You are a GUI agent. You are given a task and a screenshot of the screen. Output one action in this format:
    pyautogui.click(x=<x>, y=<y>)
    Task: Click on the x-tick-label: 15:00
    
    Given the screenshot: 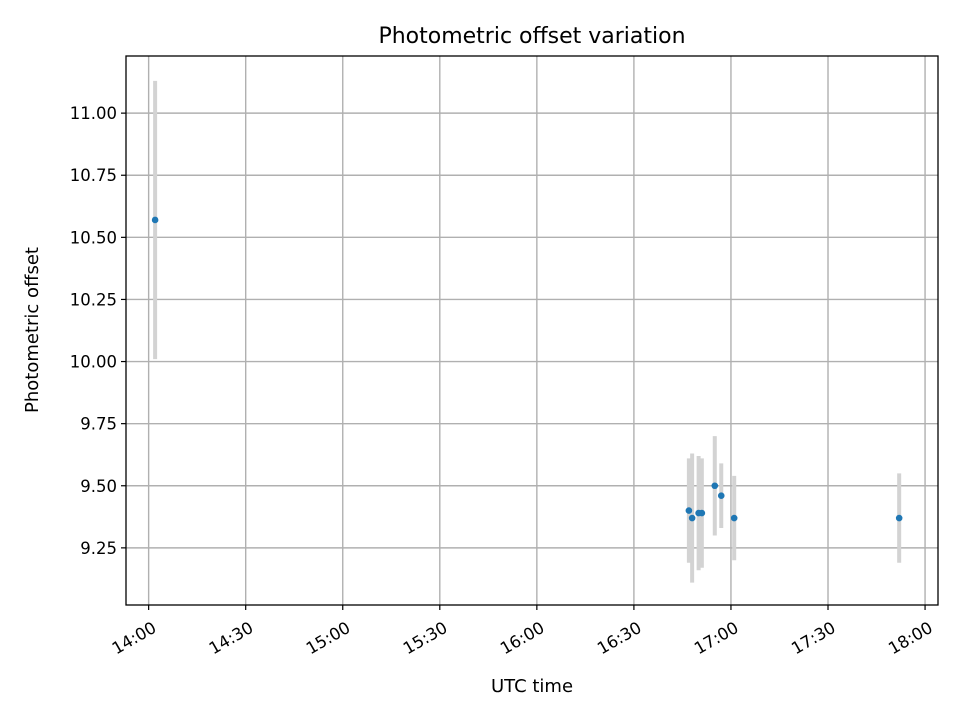 What is the action you would take?
    pyautogui.click(x=328, y=638)
    